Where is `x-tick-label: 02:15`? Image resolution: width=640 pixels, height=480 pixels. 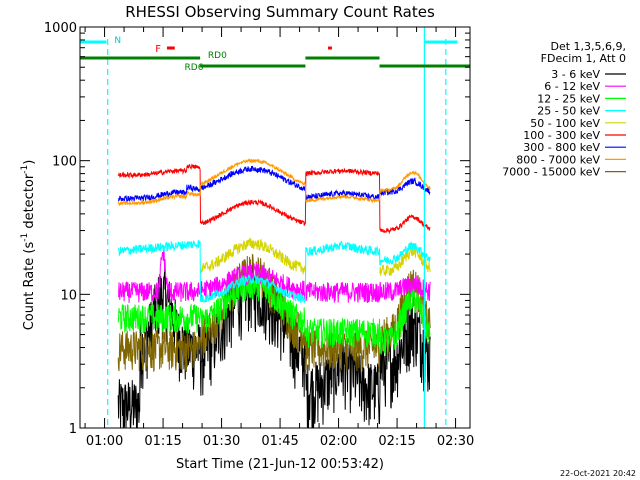
x-tick-label: 02:15 is located at coordinates (396, 441).